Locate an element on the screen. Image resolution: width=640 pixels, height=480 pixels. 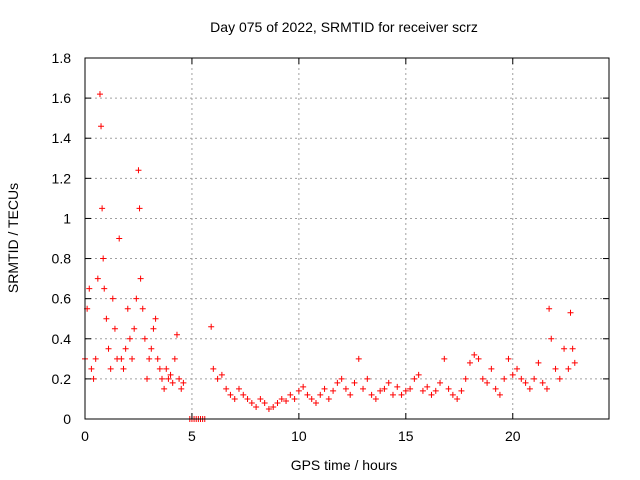
x-axis-label: GPS time / hours is located at coordinates (344, 465).